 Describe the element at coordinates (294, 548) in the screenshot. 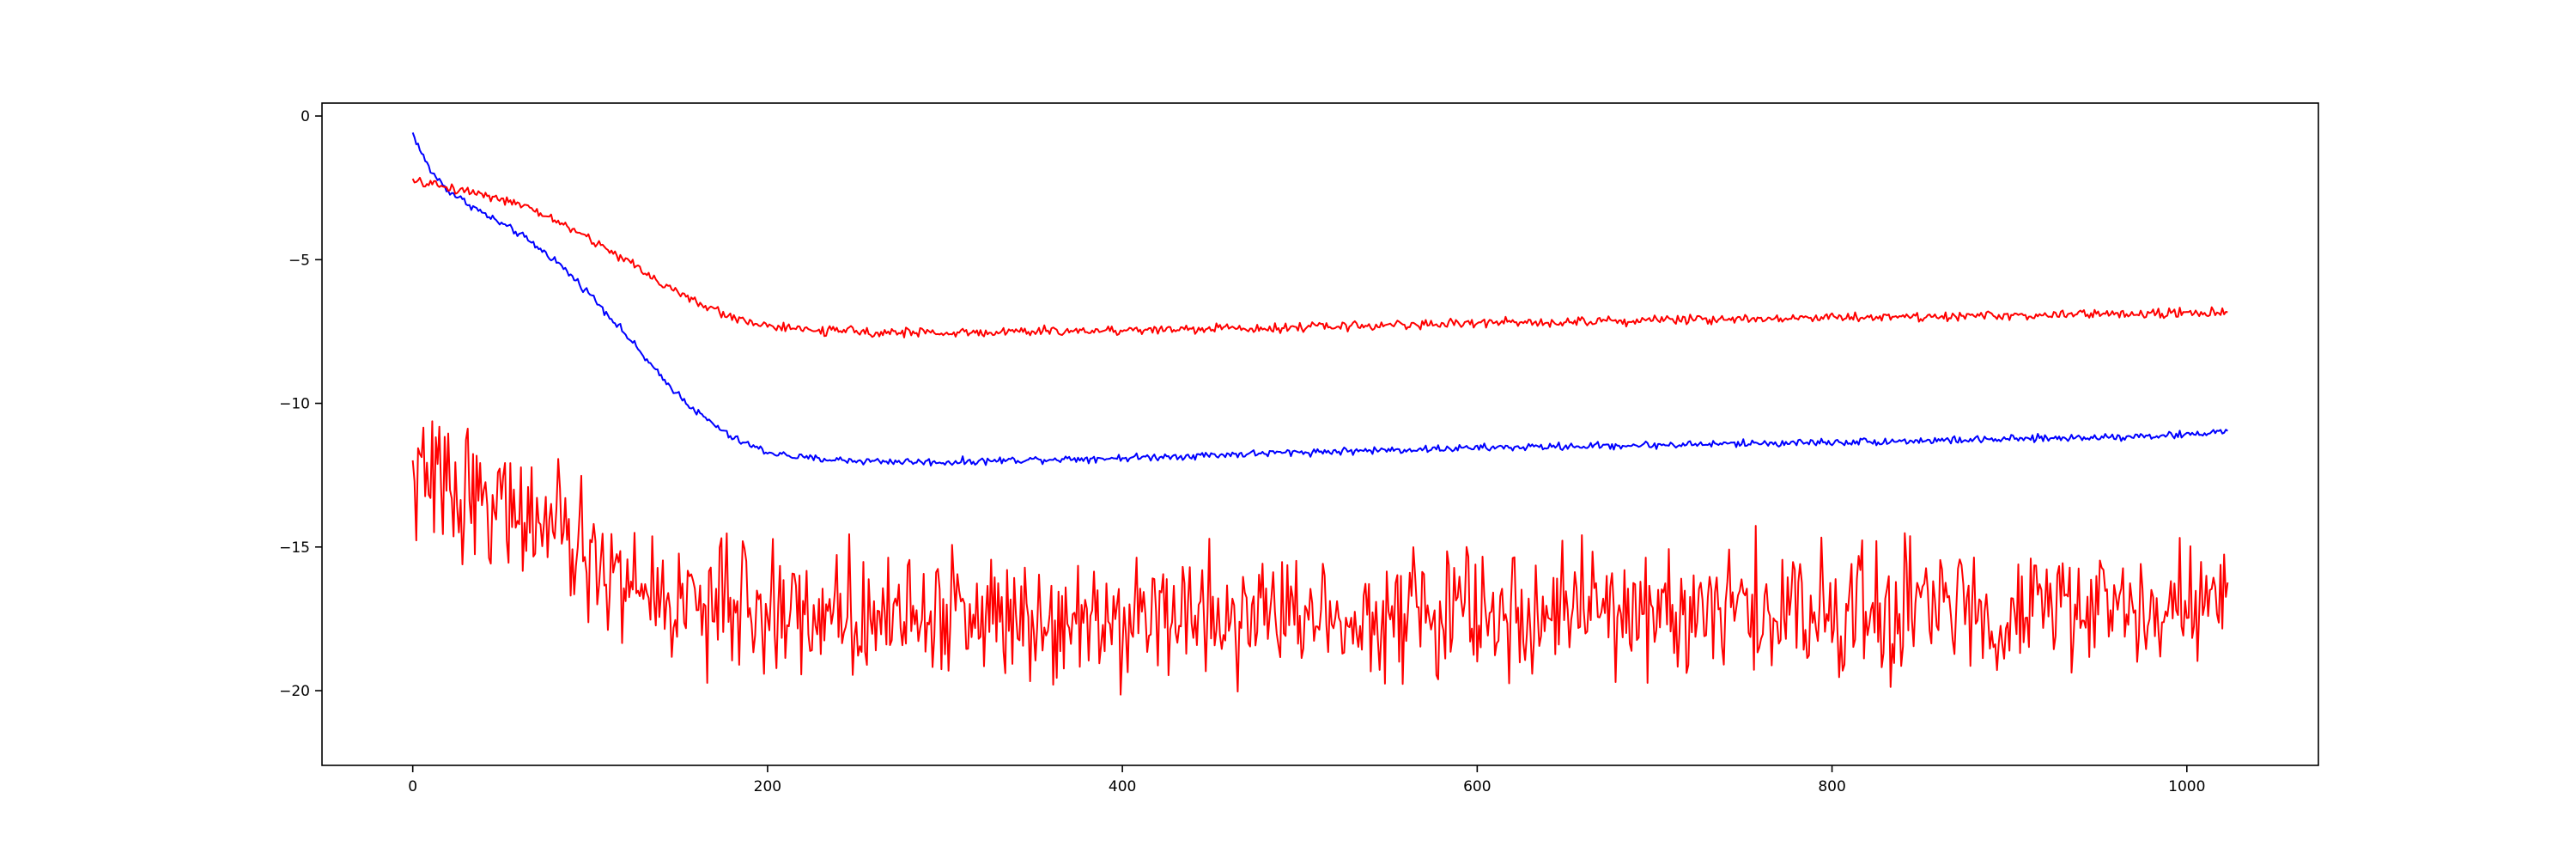

I see `y-tick-label: −15` at that location.